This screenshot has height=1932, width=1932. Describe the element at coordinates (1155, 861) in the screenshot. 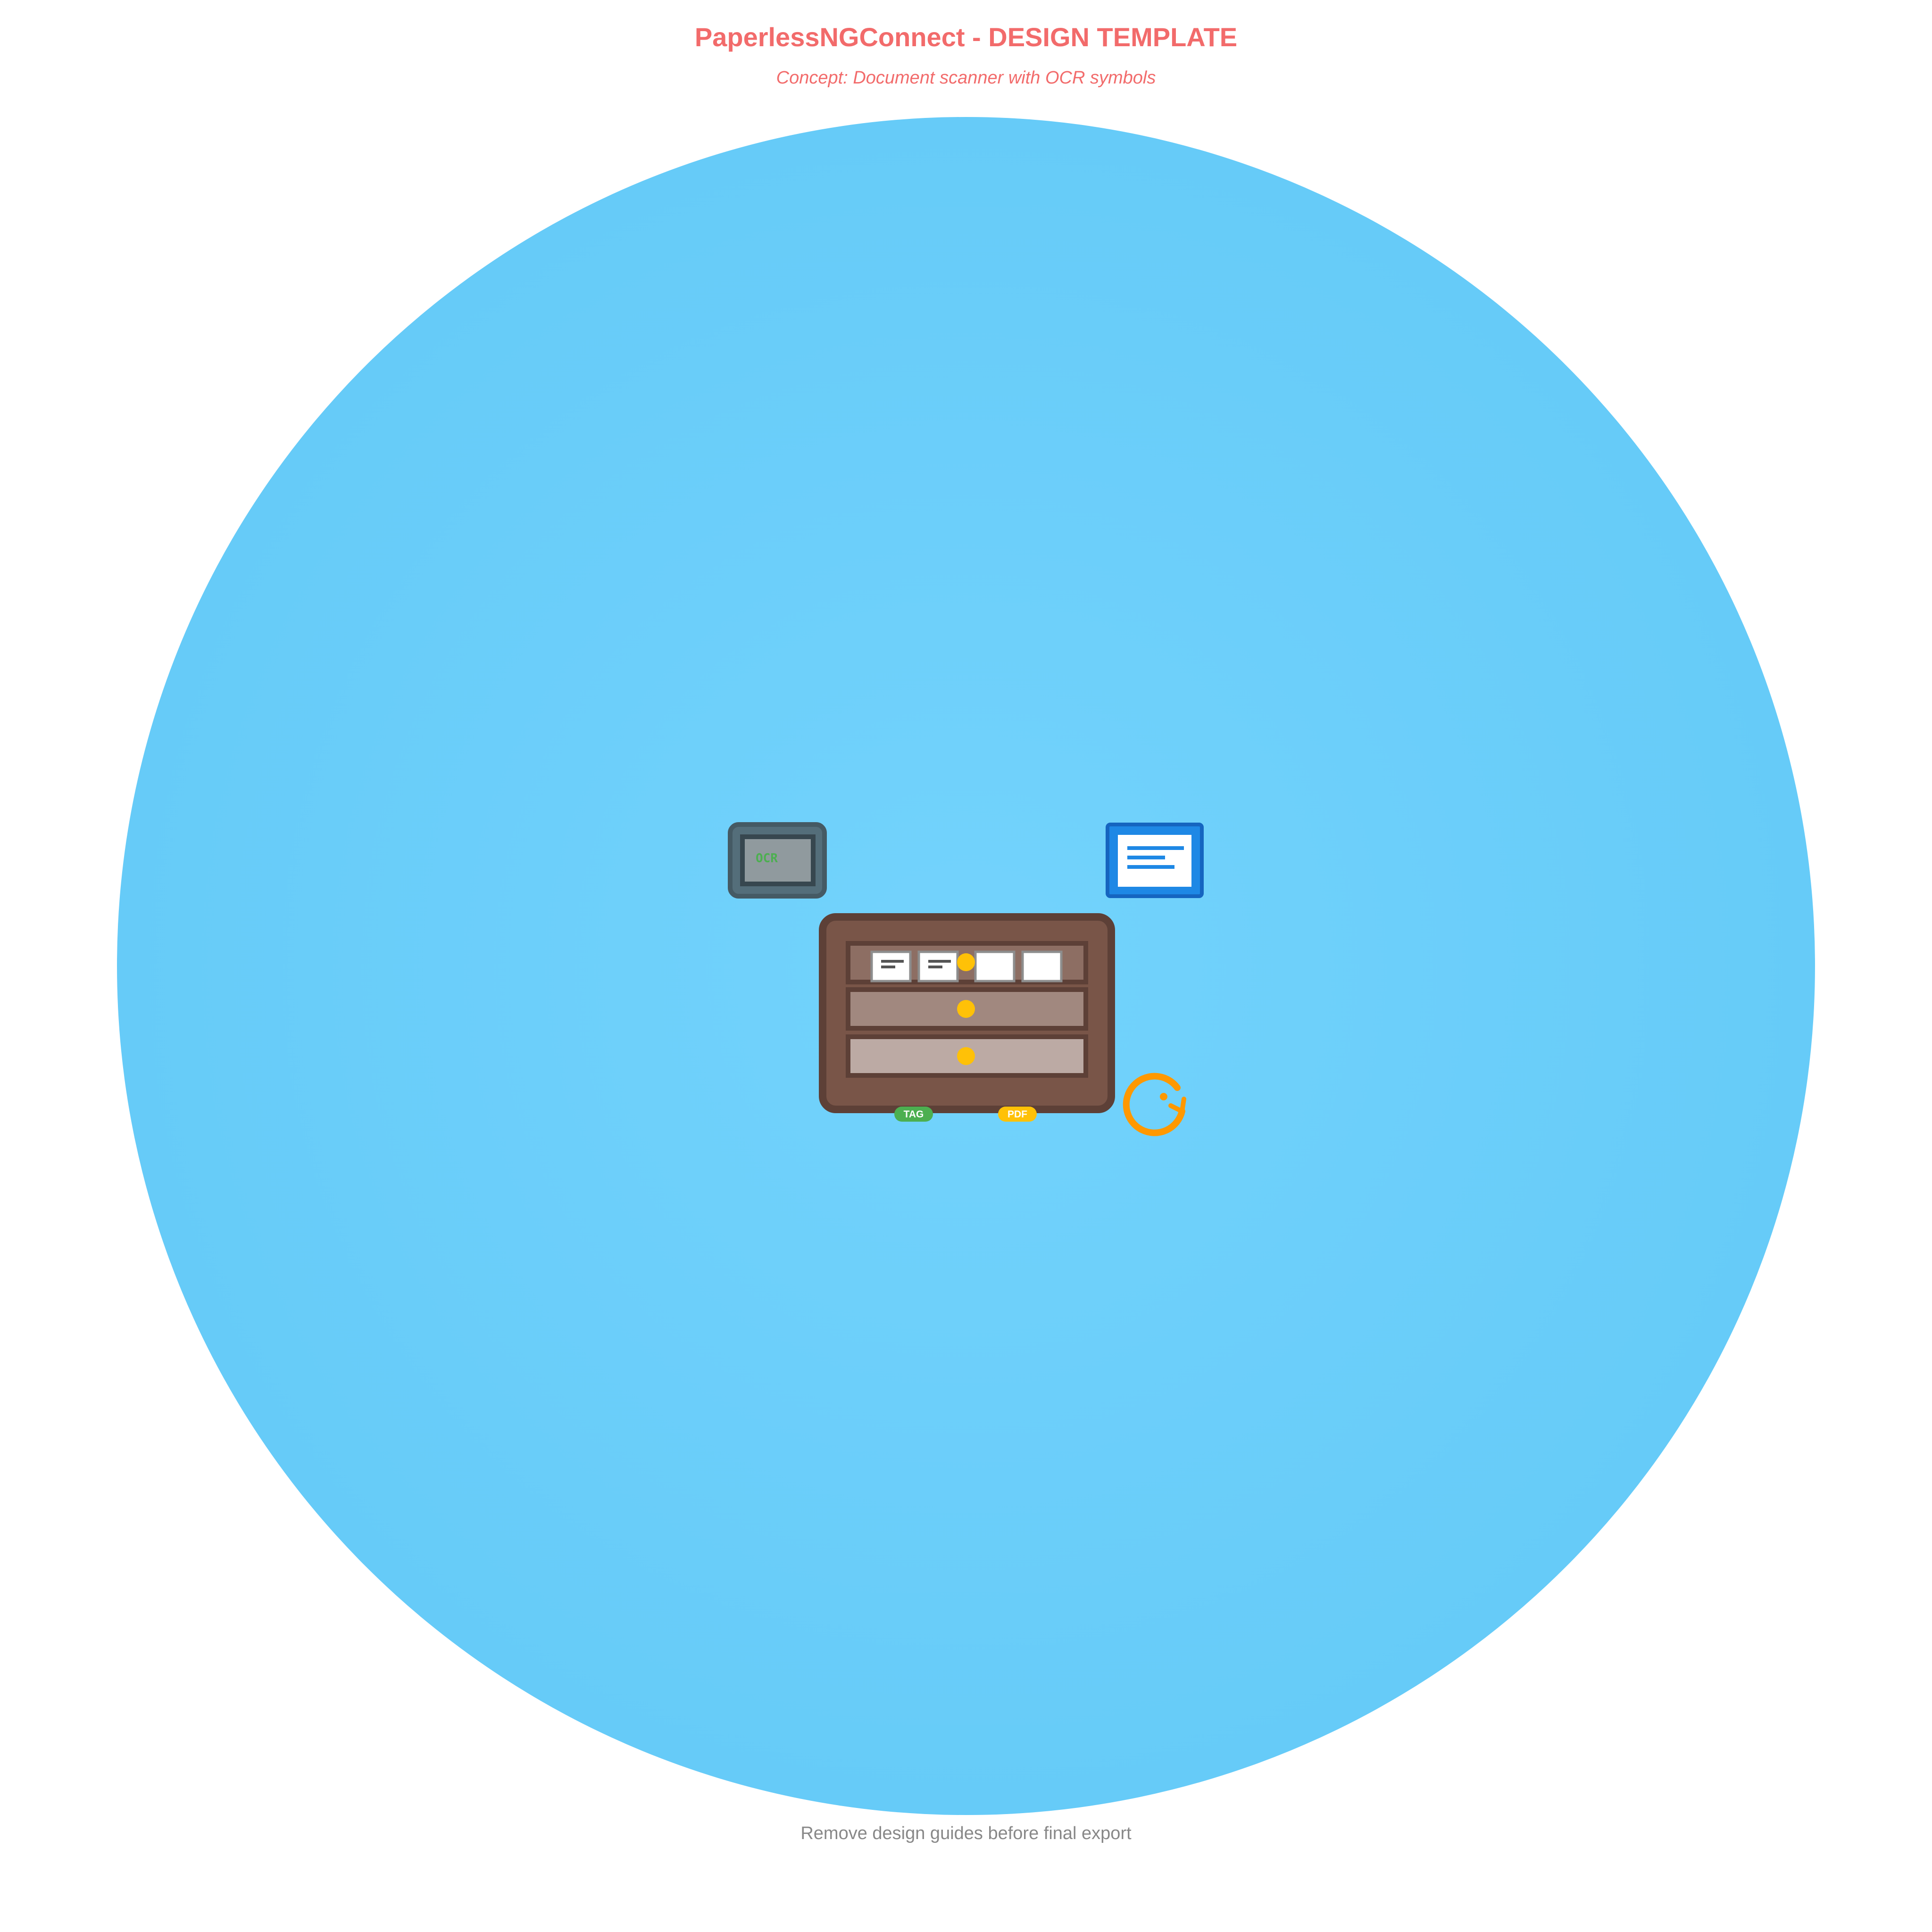

I see `document-icon` at that location.